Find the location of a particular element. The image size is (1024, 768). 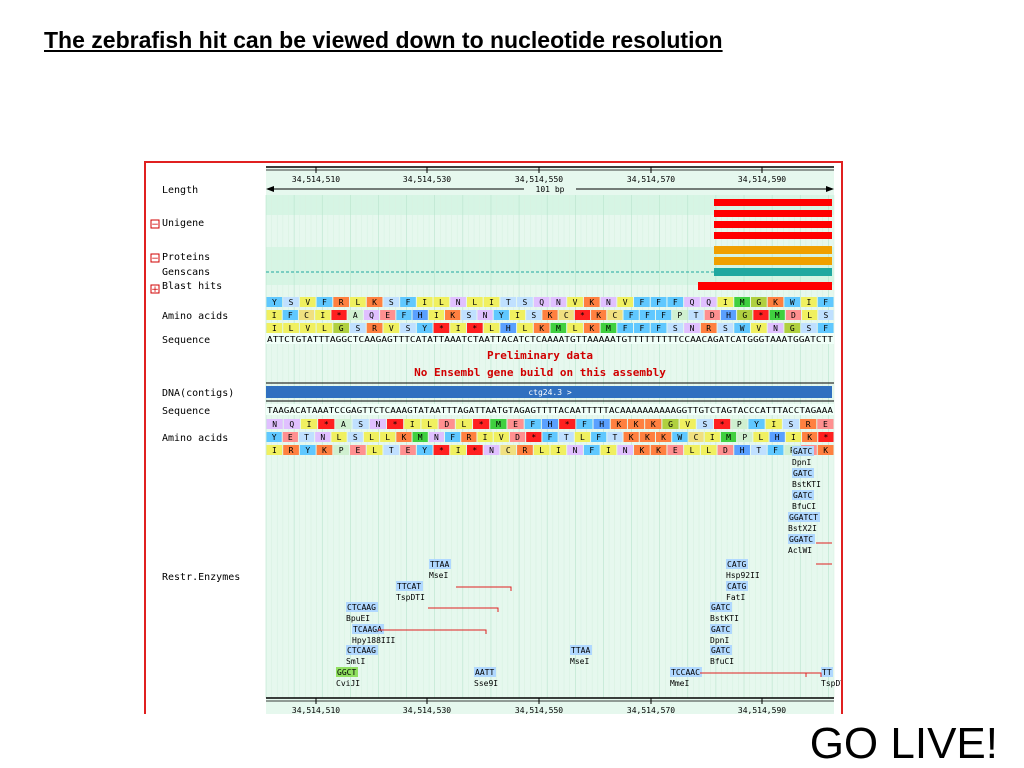

track-label-amino-acids-bottom: Amino acids is located at coordinates (195, 438).